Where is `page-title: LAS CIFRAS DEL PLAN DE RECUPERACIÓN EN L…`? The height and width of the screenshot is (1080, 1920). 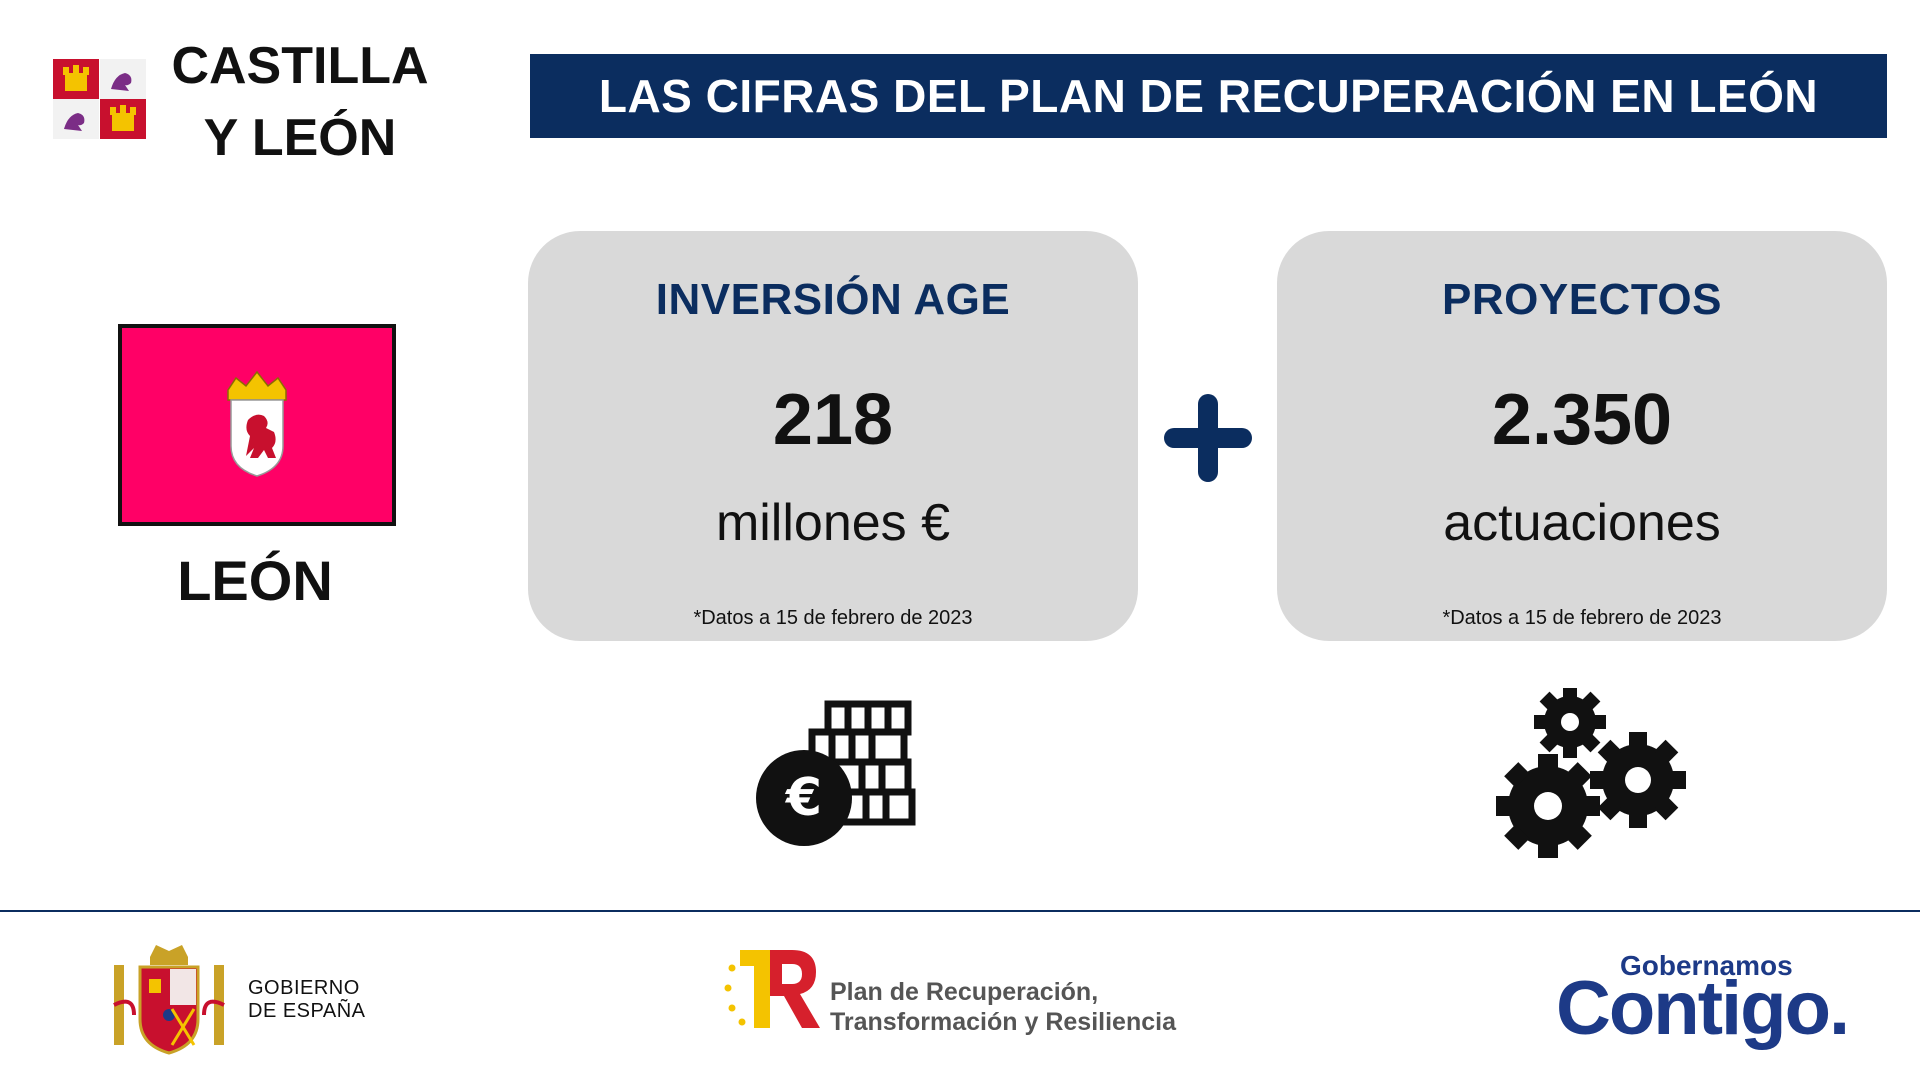
page-title: LAS CIFRAS DEL PLAN DE RECUPERACIÓN EN L… is located at coordinates (1208, 96).